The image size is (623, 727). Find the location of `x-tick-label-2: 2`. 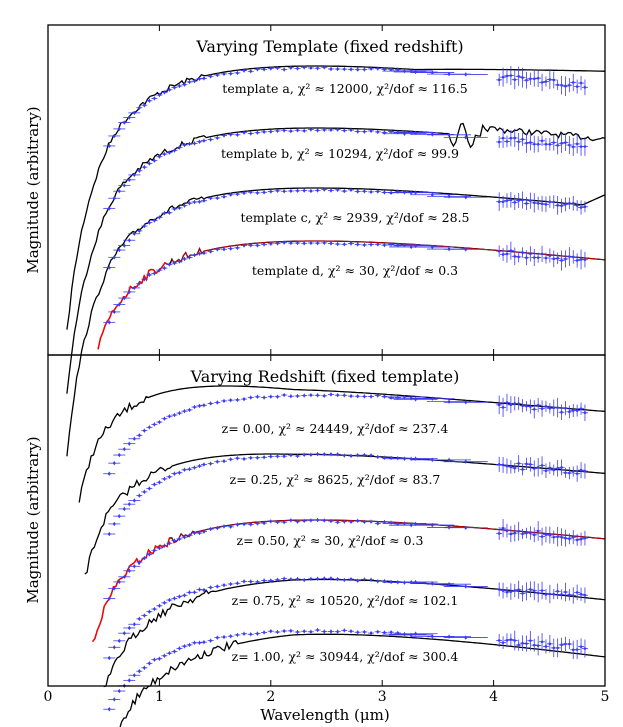

x-tick-label-2: 2 is located at coordinates (270, 697).